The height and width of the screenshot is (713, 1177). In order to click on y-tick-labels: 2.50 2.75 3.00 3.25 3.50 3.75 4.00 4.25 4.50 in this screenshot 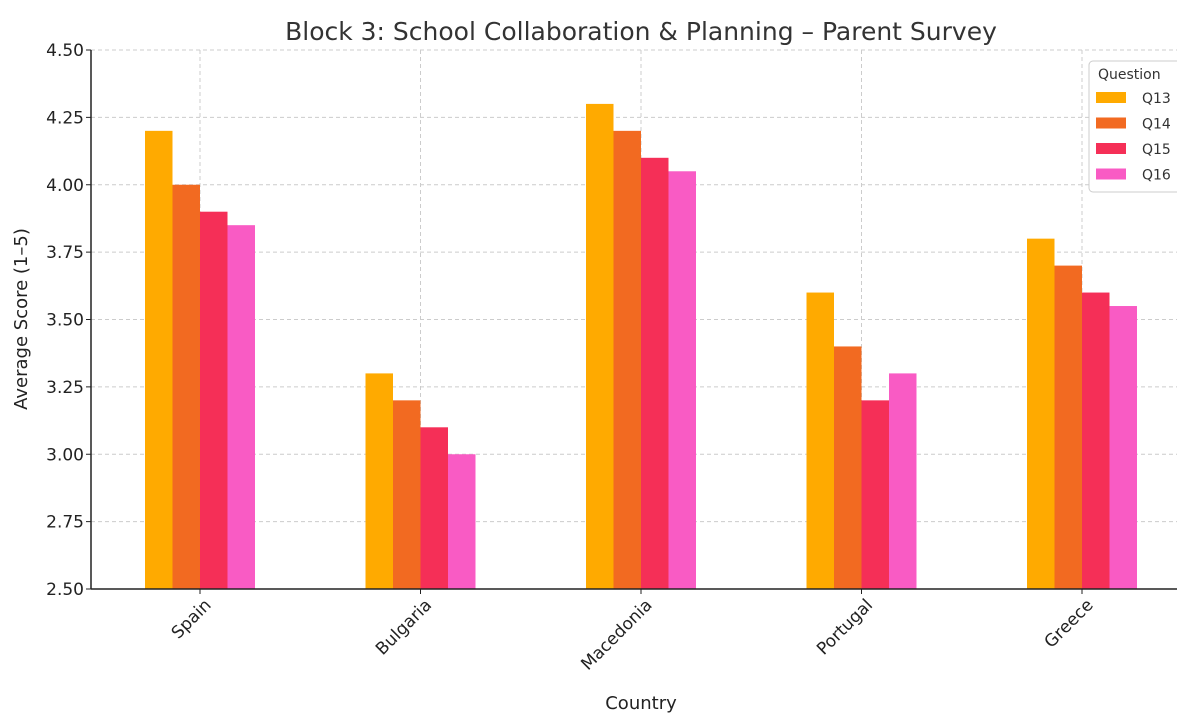, I will do `click(68, 320)`.